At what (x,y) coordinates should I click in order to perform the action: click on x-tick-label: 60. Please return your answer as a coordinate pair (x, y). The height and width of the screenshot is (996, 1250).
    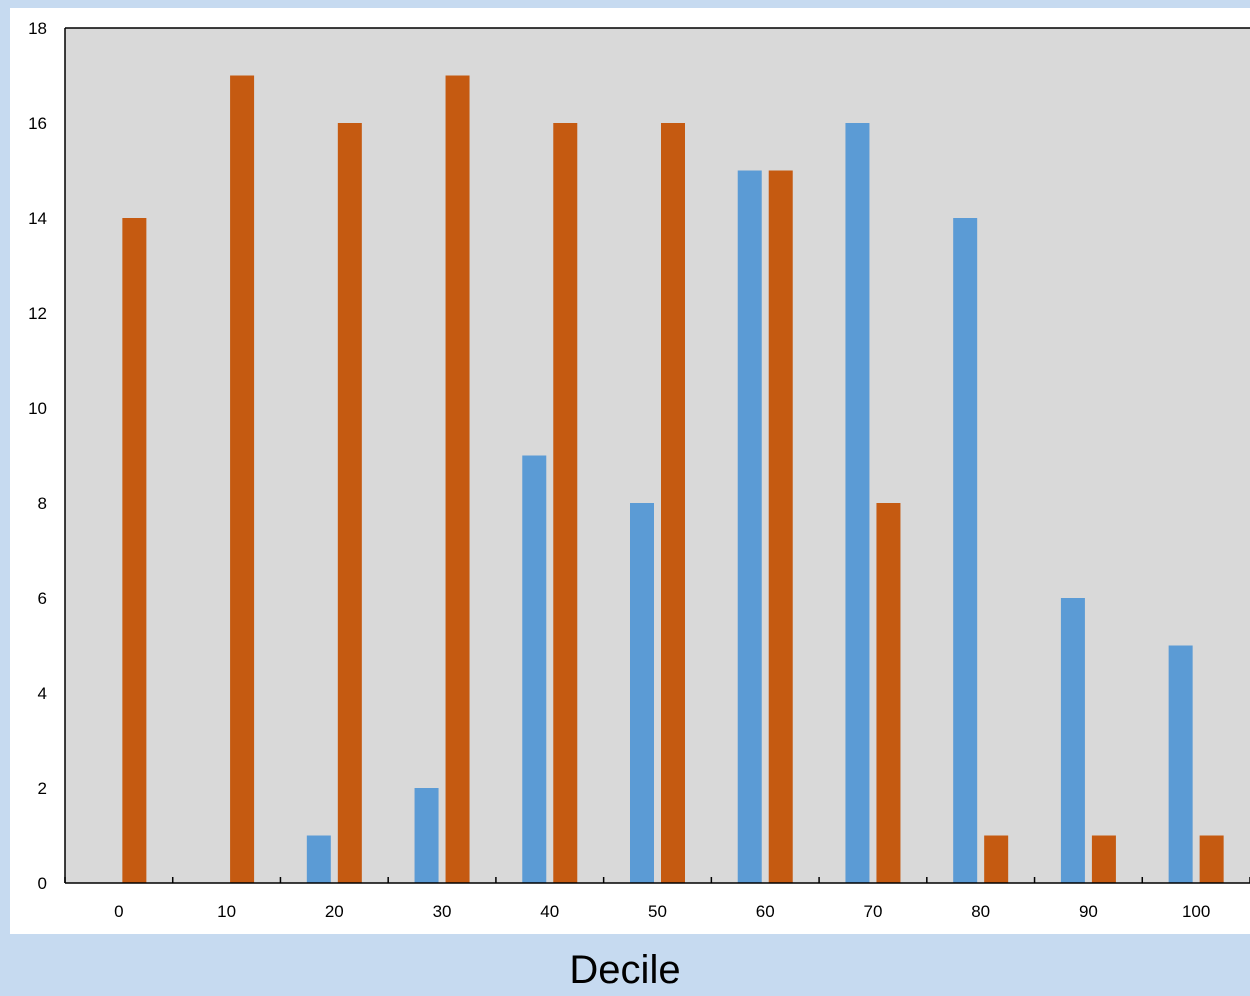
    Looking at the image, I should click on (765, 911).